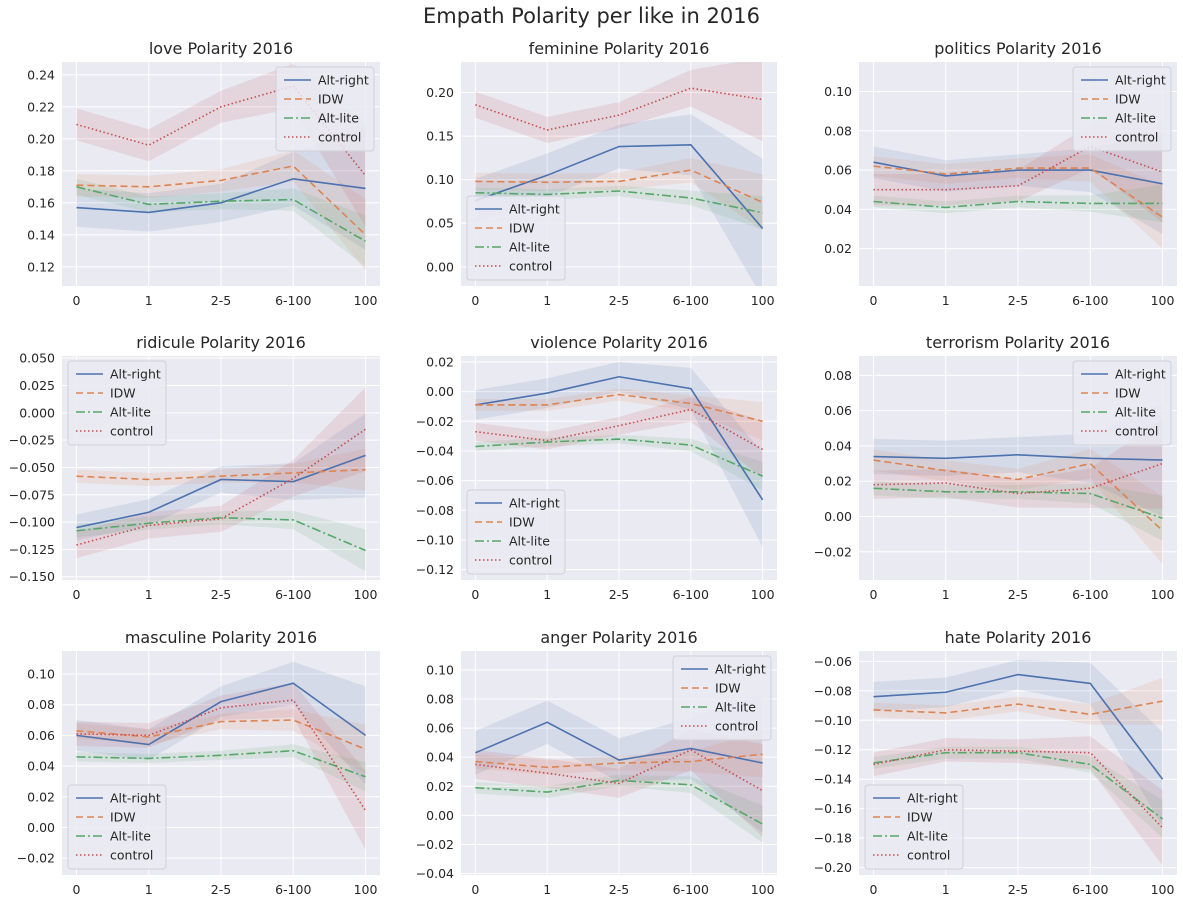 Image resolution: width=1183 pixels, height=906 pixels. What do you see at coordinates (32, 522) in the screenshot?
I see `y-tick-label: −0.100` at bounding box center [32, 522].